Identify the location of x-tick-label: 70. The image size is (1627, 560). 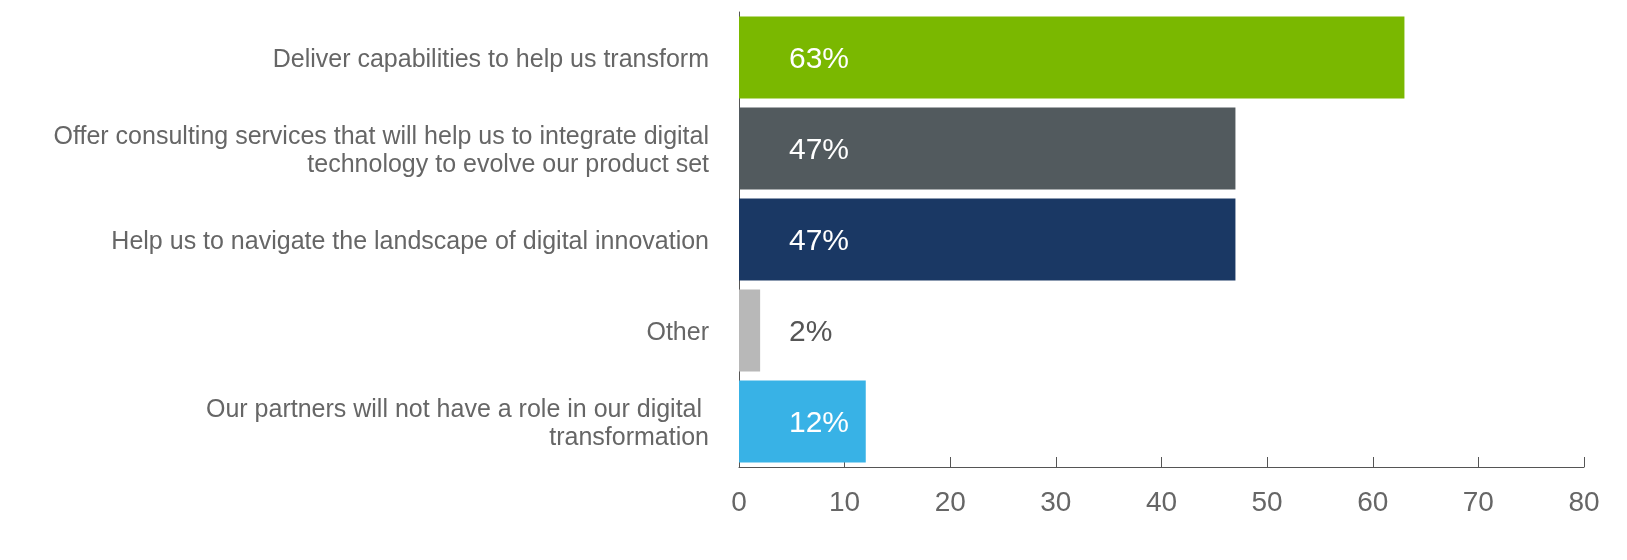
(1478, 501).